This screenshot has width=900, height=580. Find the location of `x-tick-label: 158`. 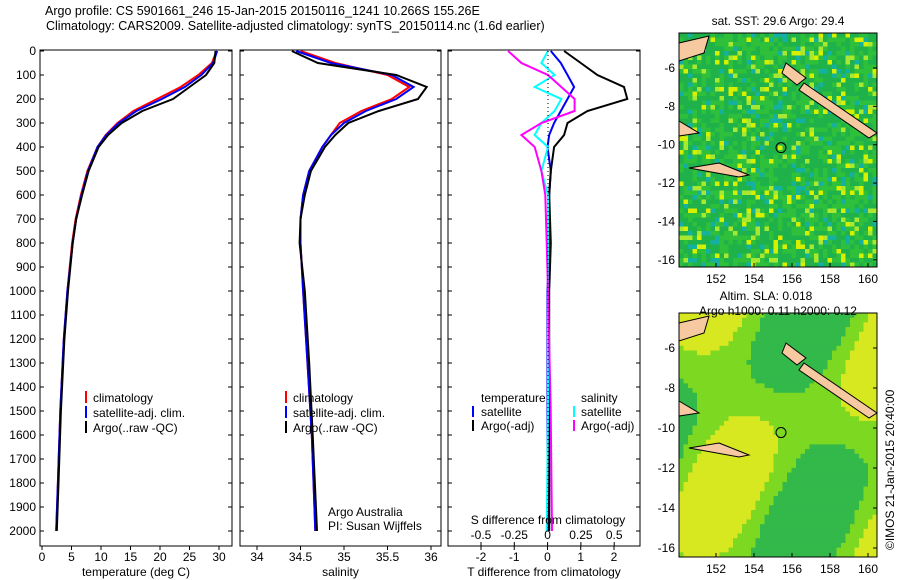

x-tick-label: 158 is located at coordinates (830, 279).